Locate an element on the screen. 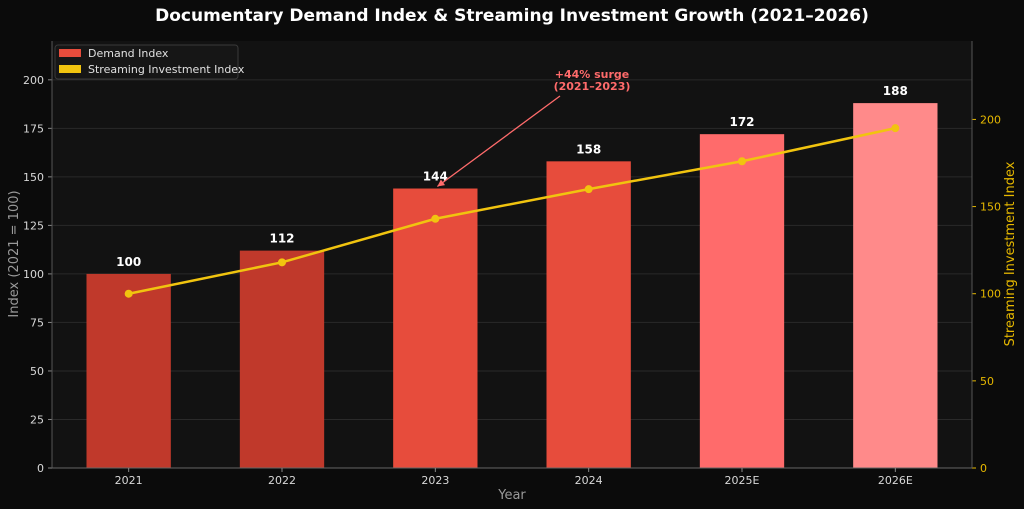 The height and width of the screenshot is (509, 1024). y-tick-label: 200 is located at coordinates (33, 80).